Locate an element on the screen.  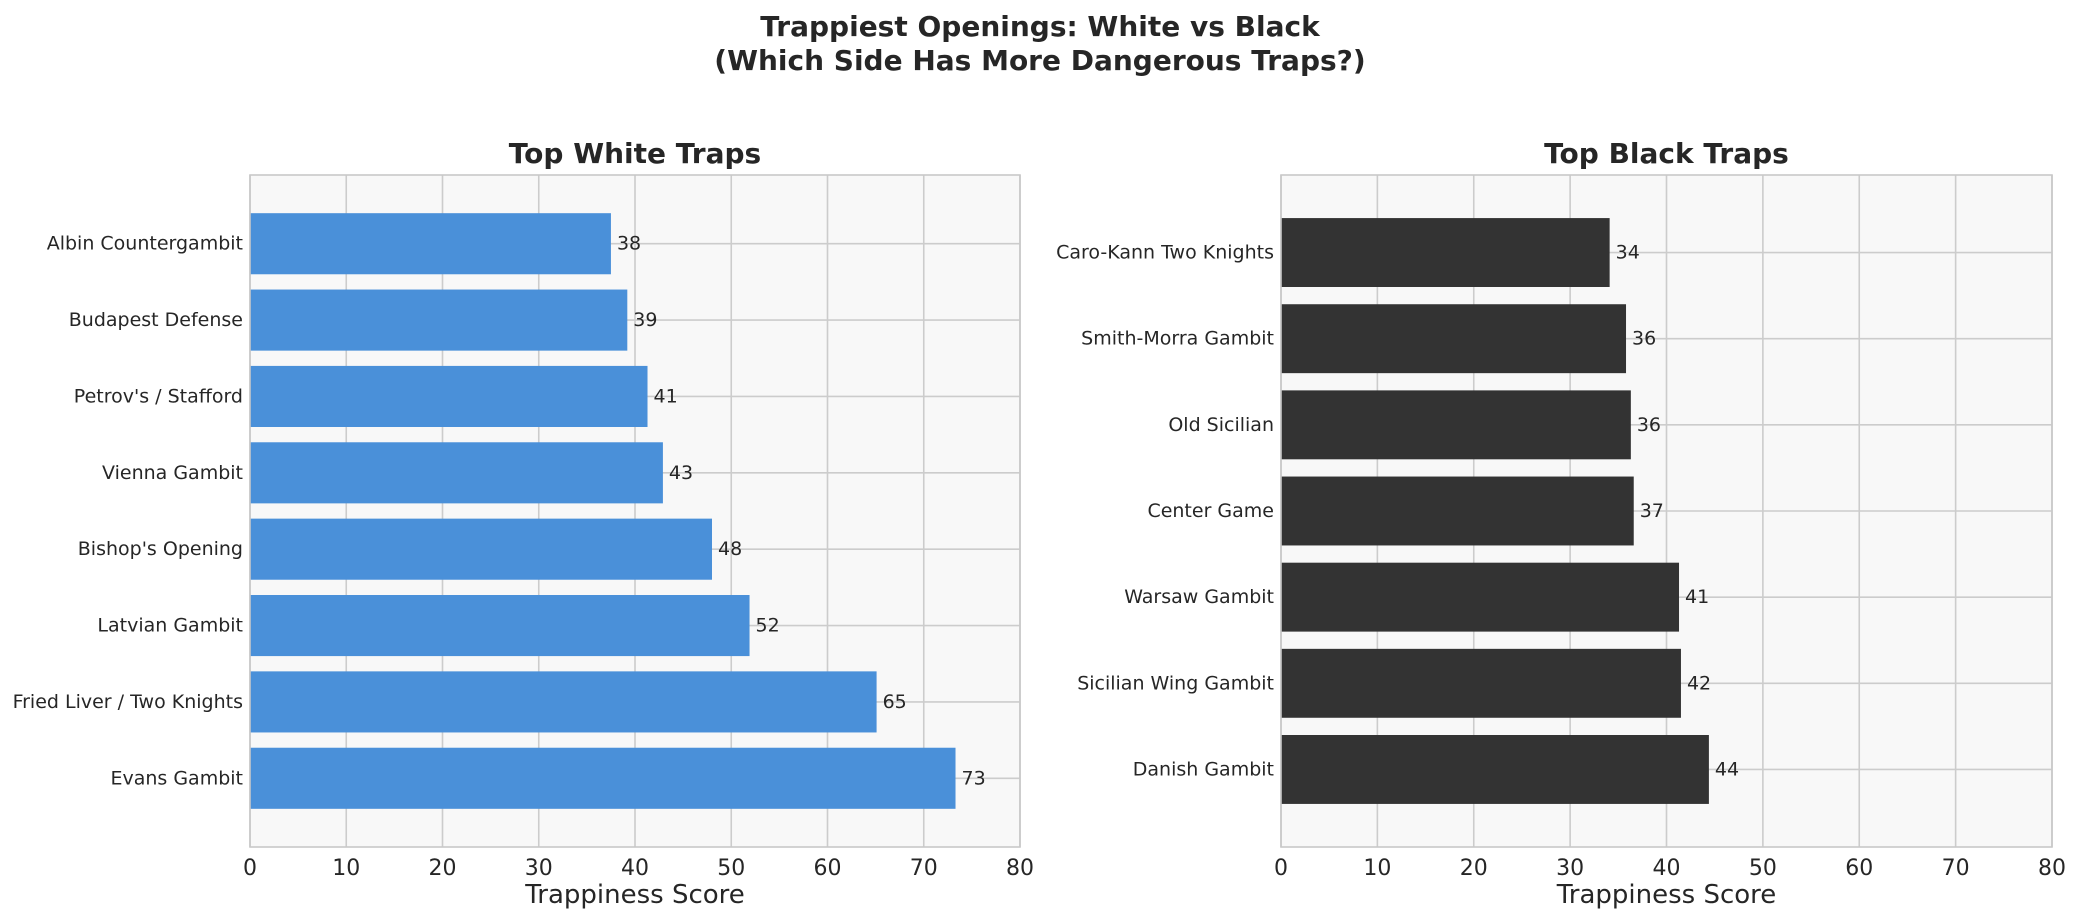
white-x-tick-label: 60 is located at coordinates (828, 868).